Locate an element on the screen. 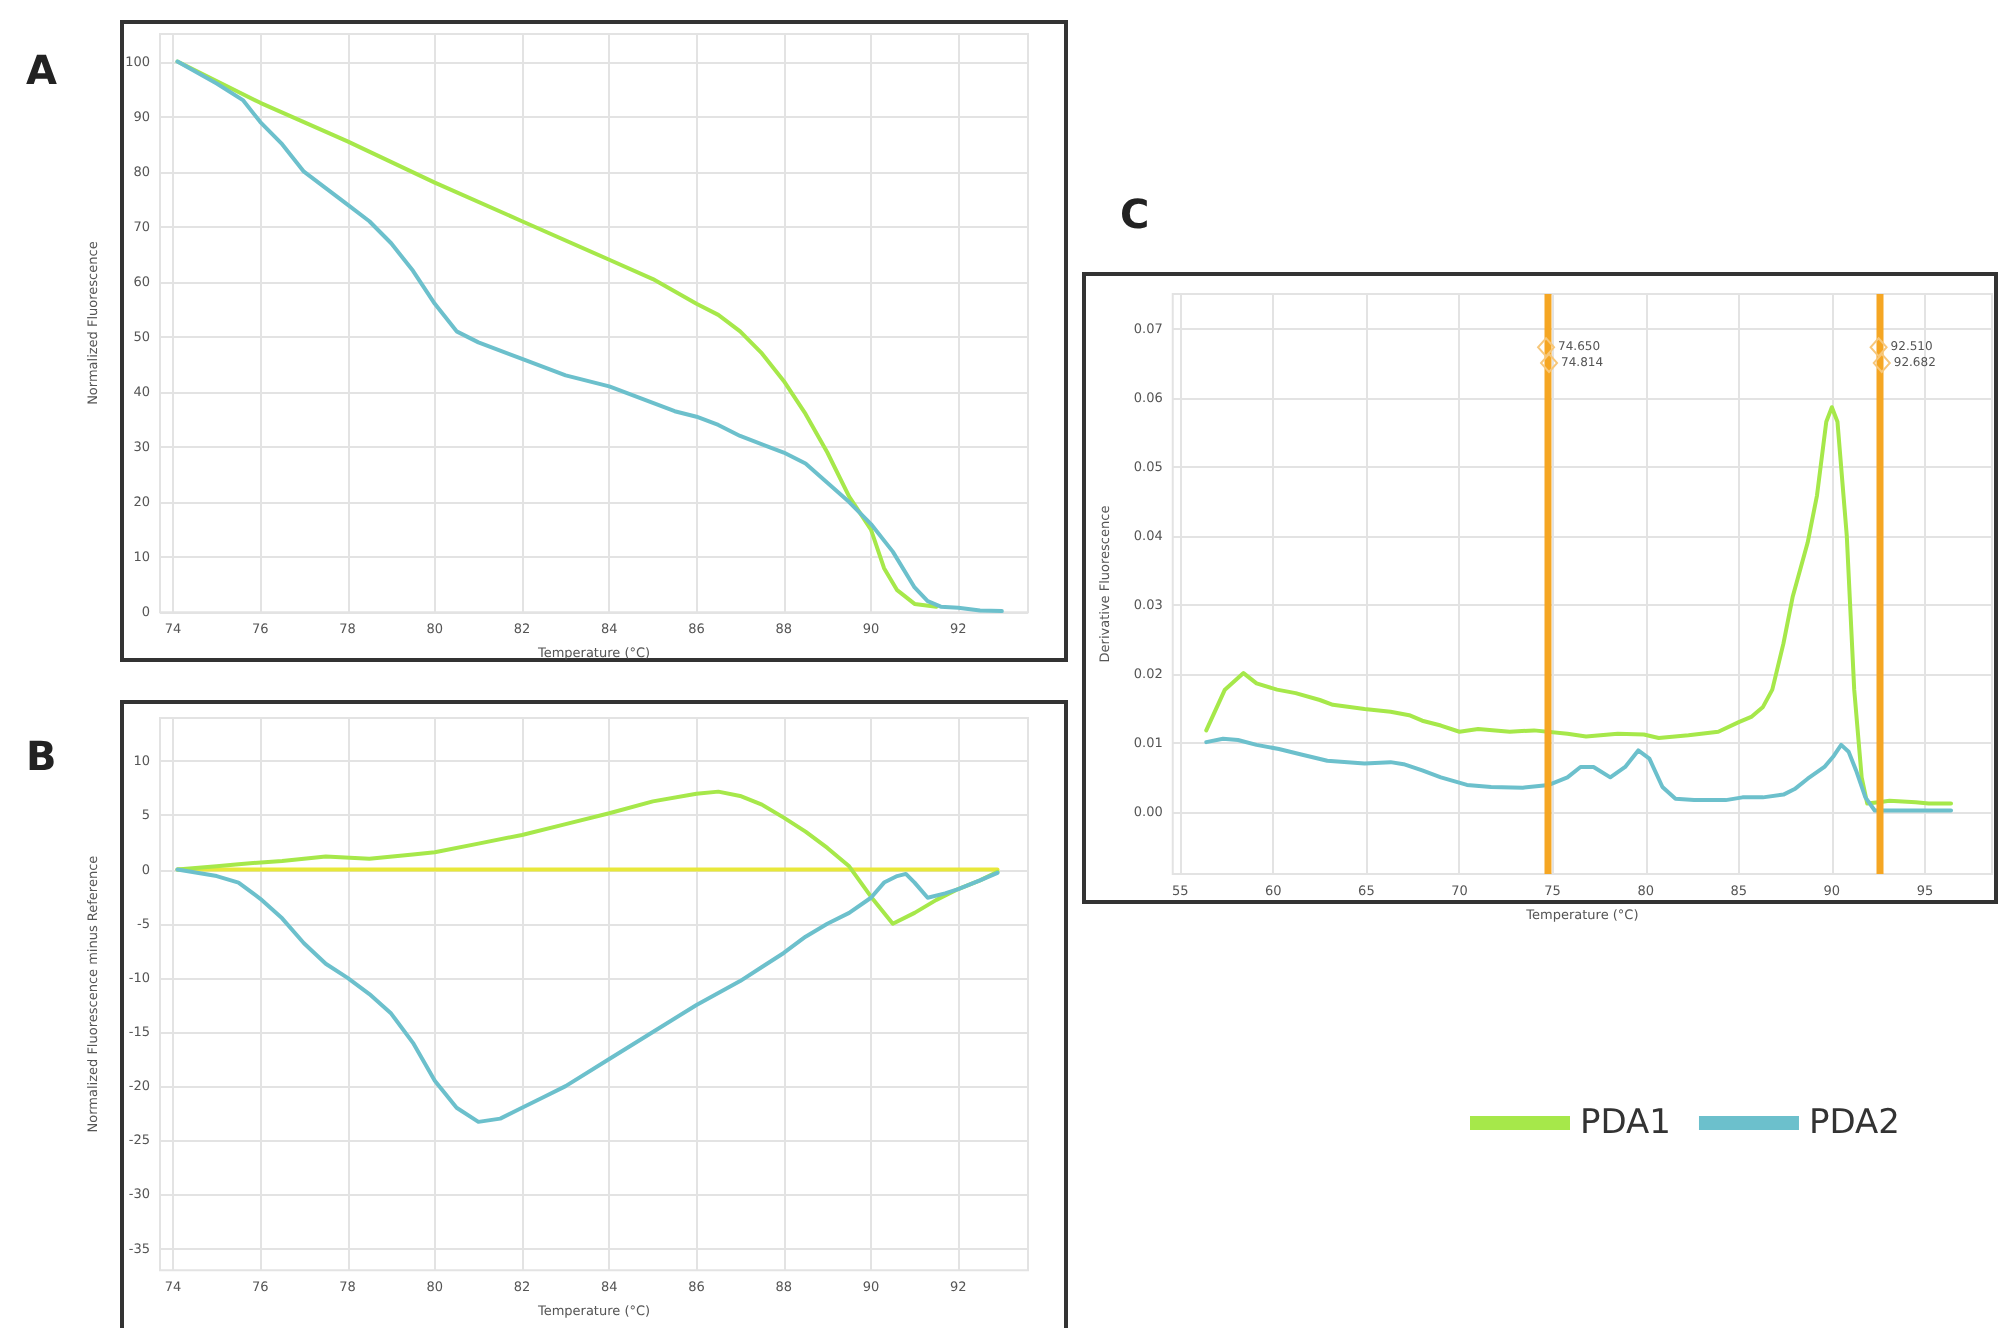  legend-label: PDA1 is located at coordinates (1625, 1123).